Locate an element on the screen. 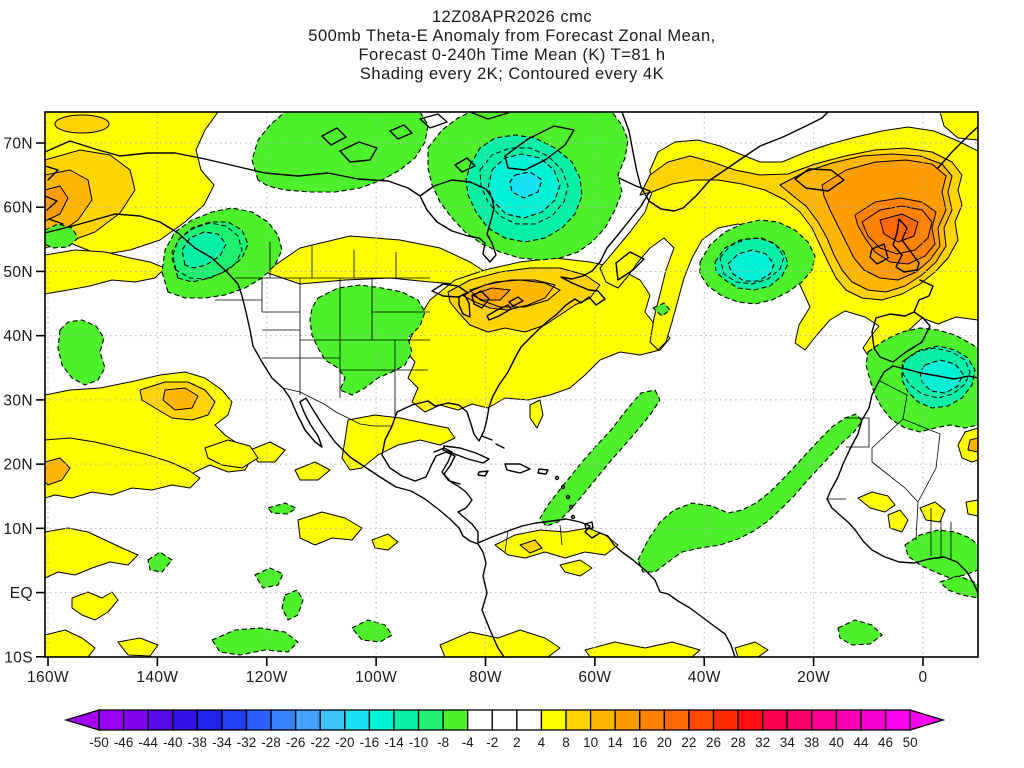 This screenshot has height=768, width=1024. colorbar-label: -20 is located at coordinates (345, 742).